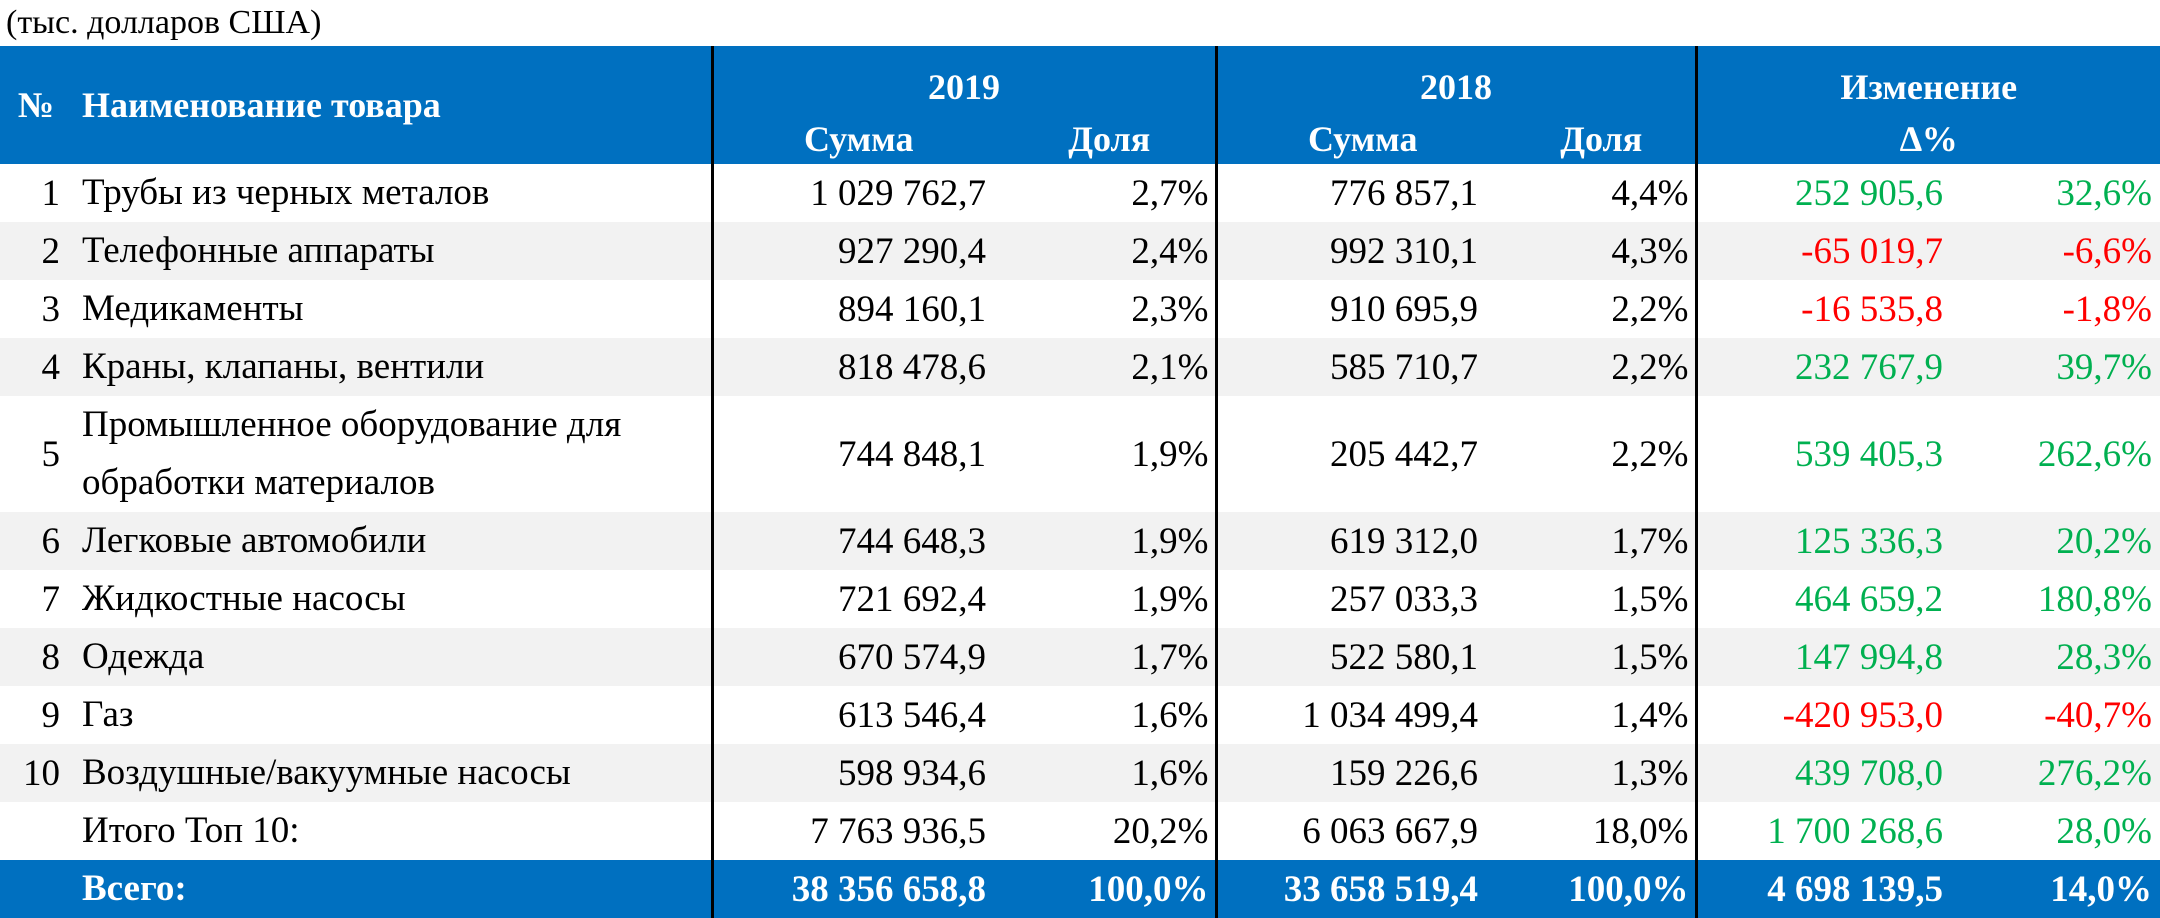  What do you see at coordinates (36, 251) in the screenshot?
I see `row-num: 2` at bounding box center [36, 251].